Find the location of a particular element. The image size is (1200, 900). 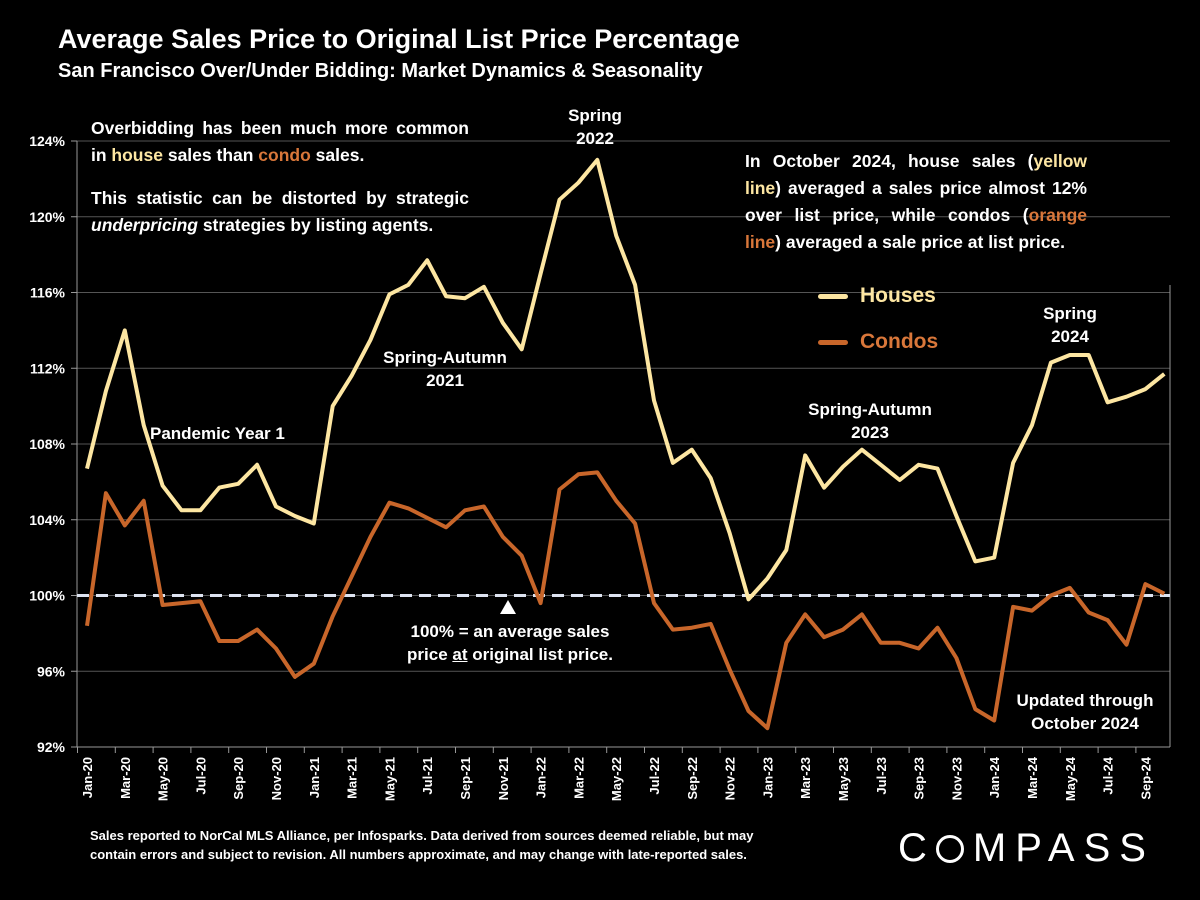

x-tick-label: Jan-22 is located at coordinates (541, 777).